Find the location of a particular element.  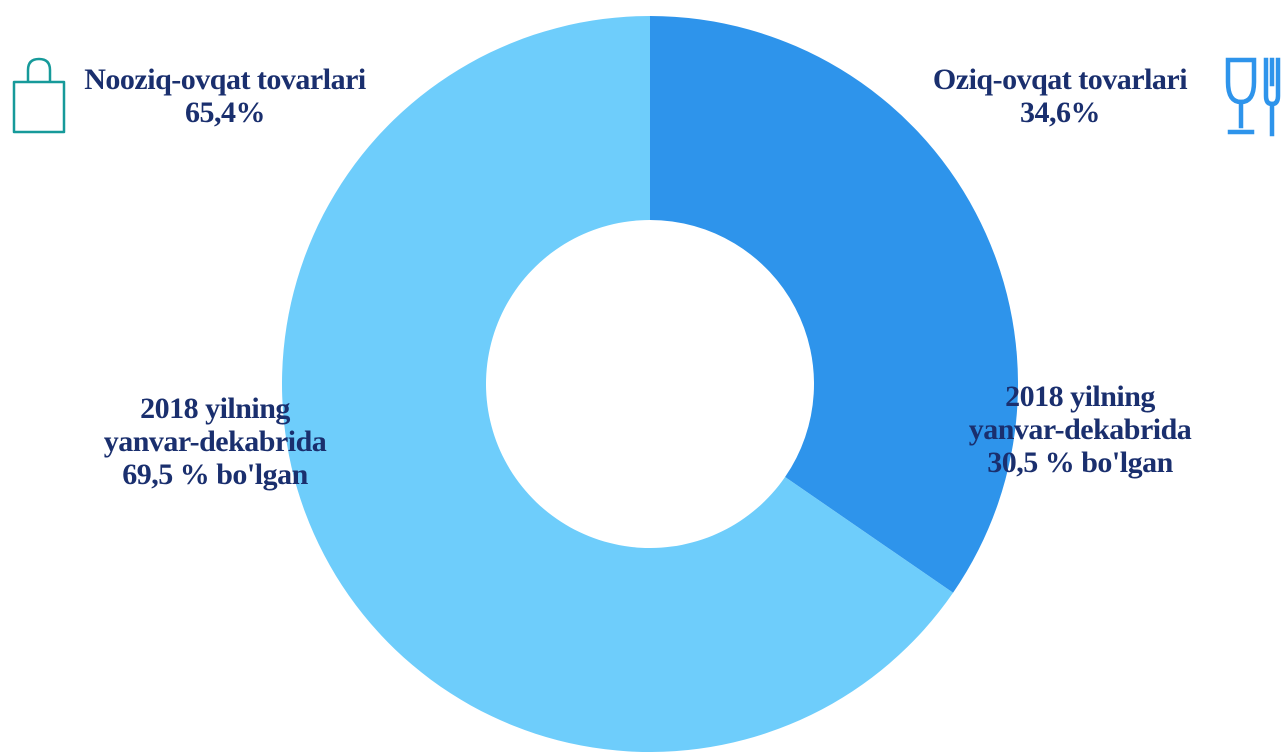

label-oziq-ovqat-value: 34,6% is located at coordinates (1060, 112).